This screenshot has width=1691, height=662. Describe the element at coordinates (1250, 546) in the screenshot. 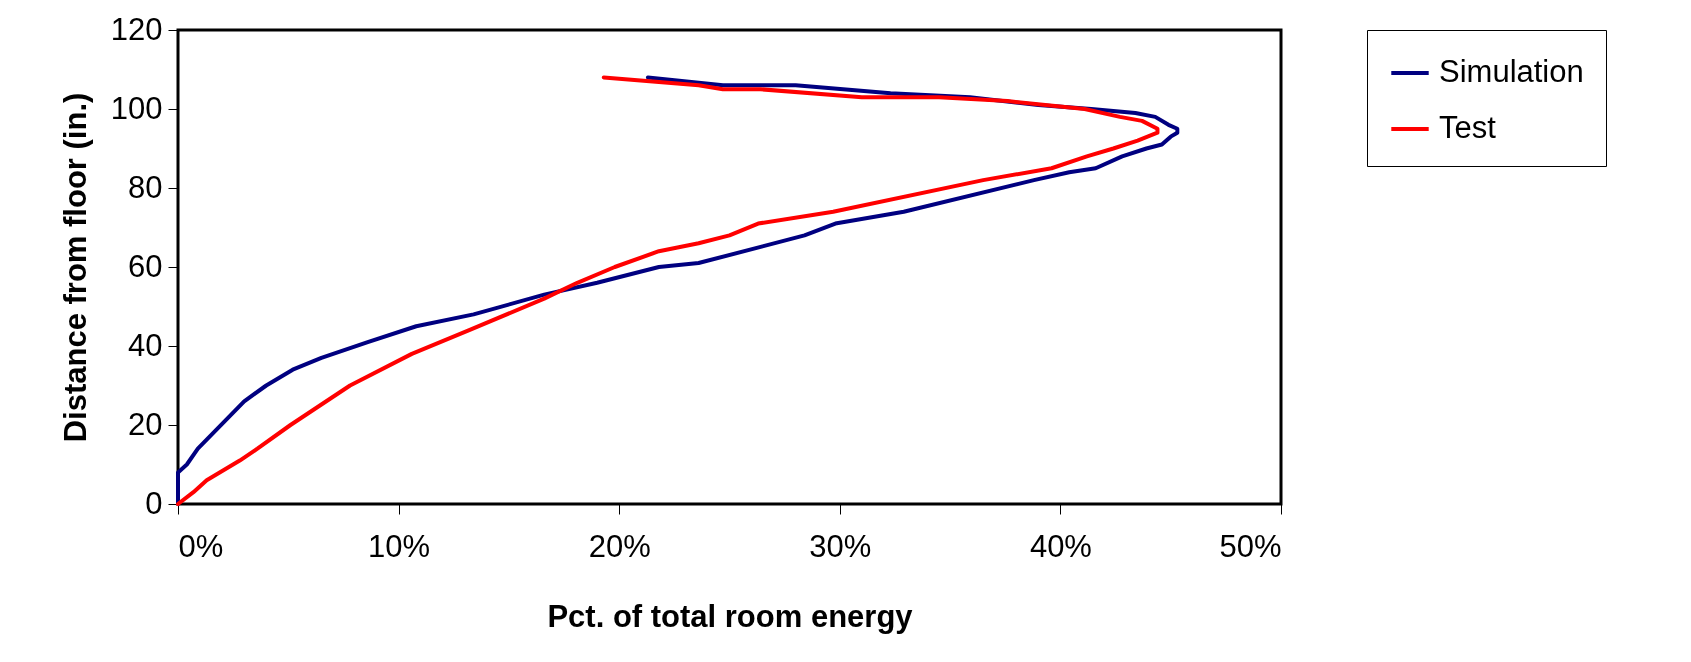

I see `x-tick-label: 50%` at that location.